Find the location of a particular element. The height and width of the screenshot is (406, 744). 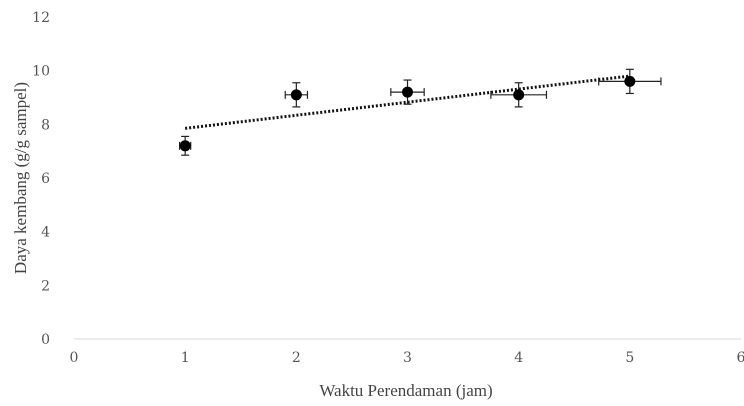

x-tick-label: 2 is located at coordinates (296, 358).